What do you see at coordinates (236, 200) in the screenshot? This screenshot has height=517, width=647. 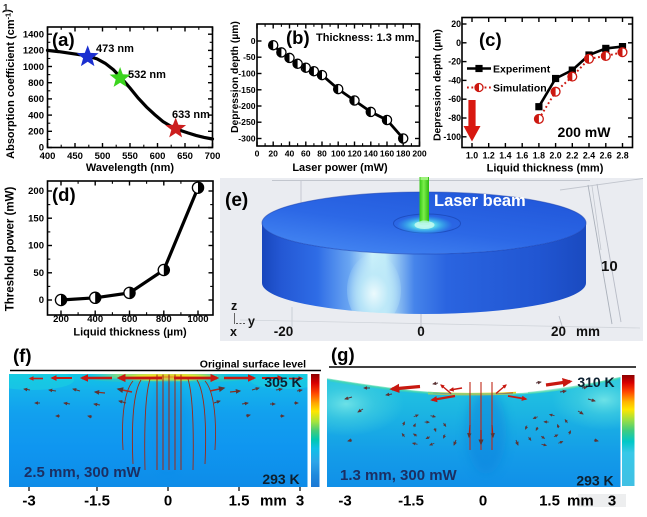 I see `svg-text: (e)` at bounding box center [236, 200].